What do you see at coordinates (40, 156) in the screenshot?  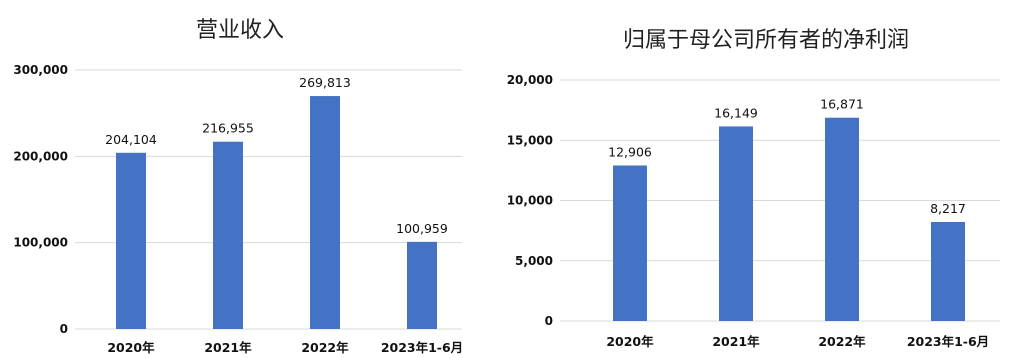 I see `revenue-y-tick-label: 200,000` at bounding box center [40, 156].